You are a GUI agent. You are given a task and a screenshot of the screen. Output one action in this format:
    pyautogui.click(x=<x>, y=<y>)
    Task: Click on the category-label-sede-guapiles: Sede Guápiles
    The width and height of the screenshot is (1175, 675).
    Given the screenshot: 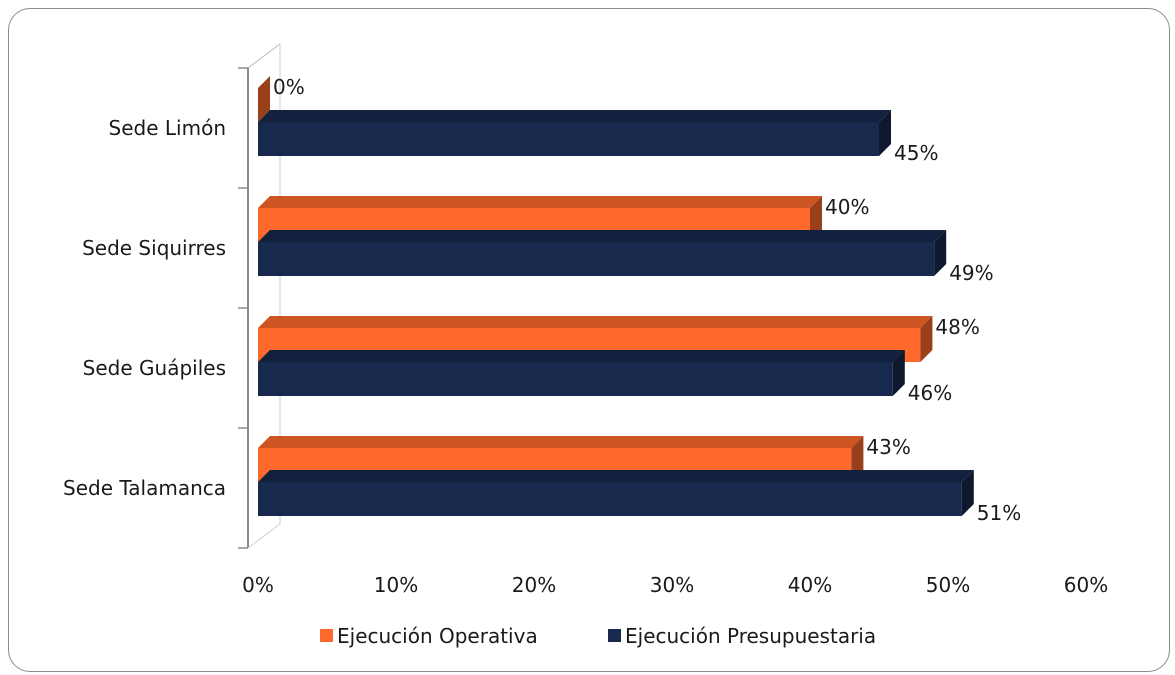 What is the action you would take?
    pyautogui.click(x=154, y=368)
    